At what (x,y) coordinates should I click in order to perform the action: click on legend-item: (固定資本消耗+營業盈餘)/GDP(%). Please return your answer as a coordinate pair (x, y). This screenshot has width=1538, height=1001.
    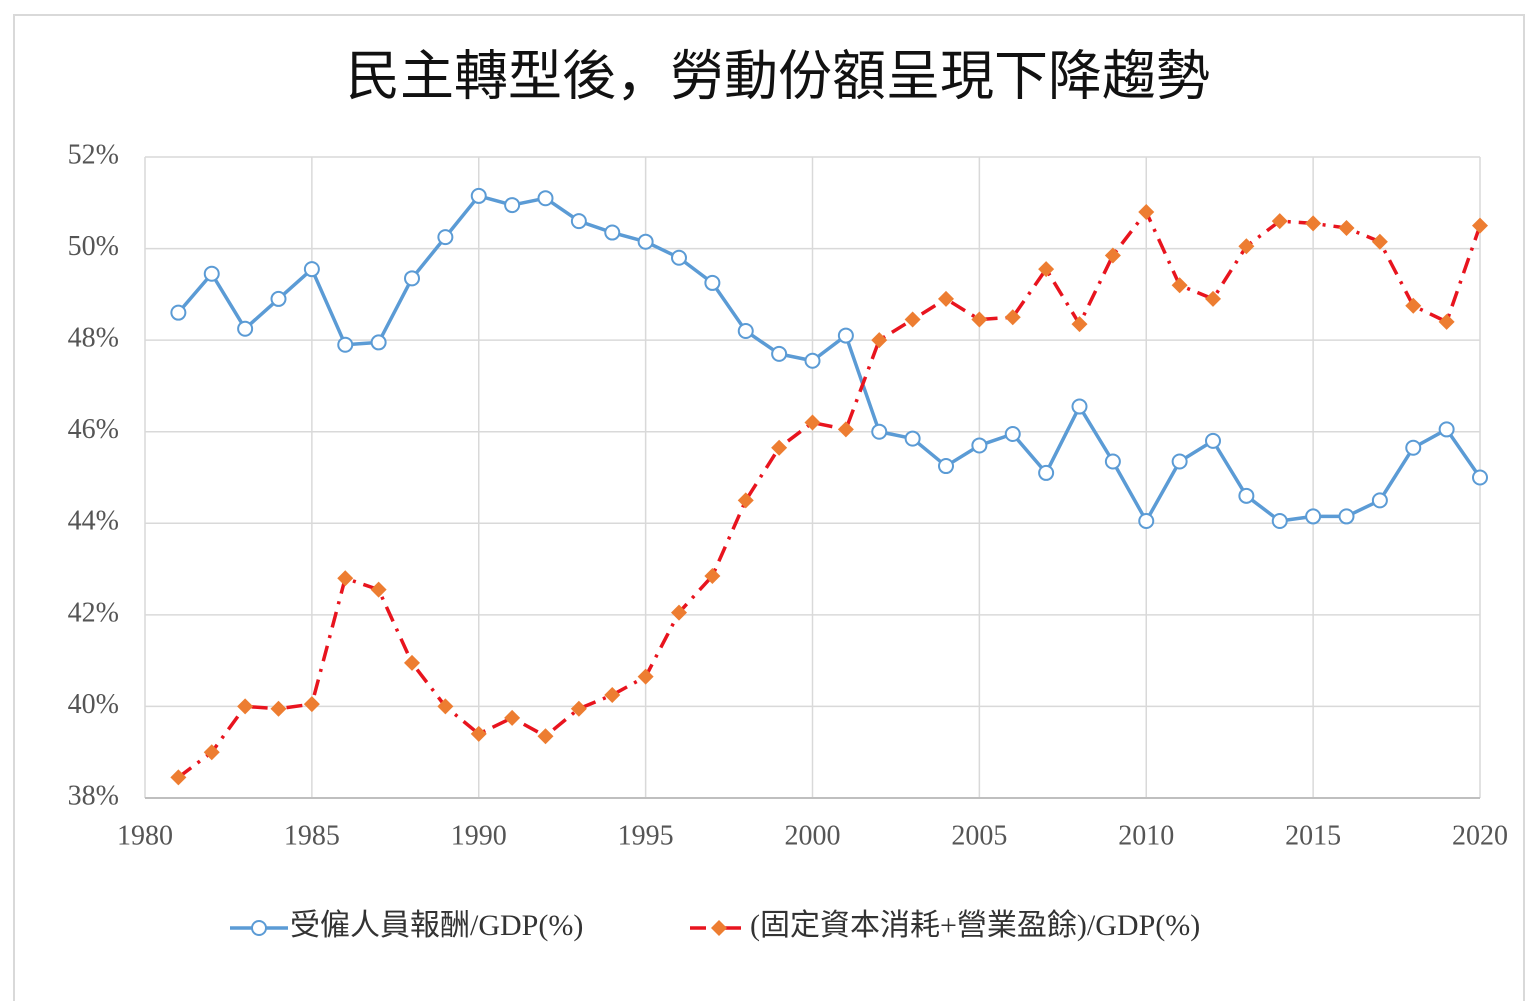
    Looking at the image, I should click on (945, 925).